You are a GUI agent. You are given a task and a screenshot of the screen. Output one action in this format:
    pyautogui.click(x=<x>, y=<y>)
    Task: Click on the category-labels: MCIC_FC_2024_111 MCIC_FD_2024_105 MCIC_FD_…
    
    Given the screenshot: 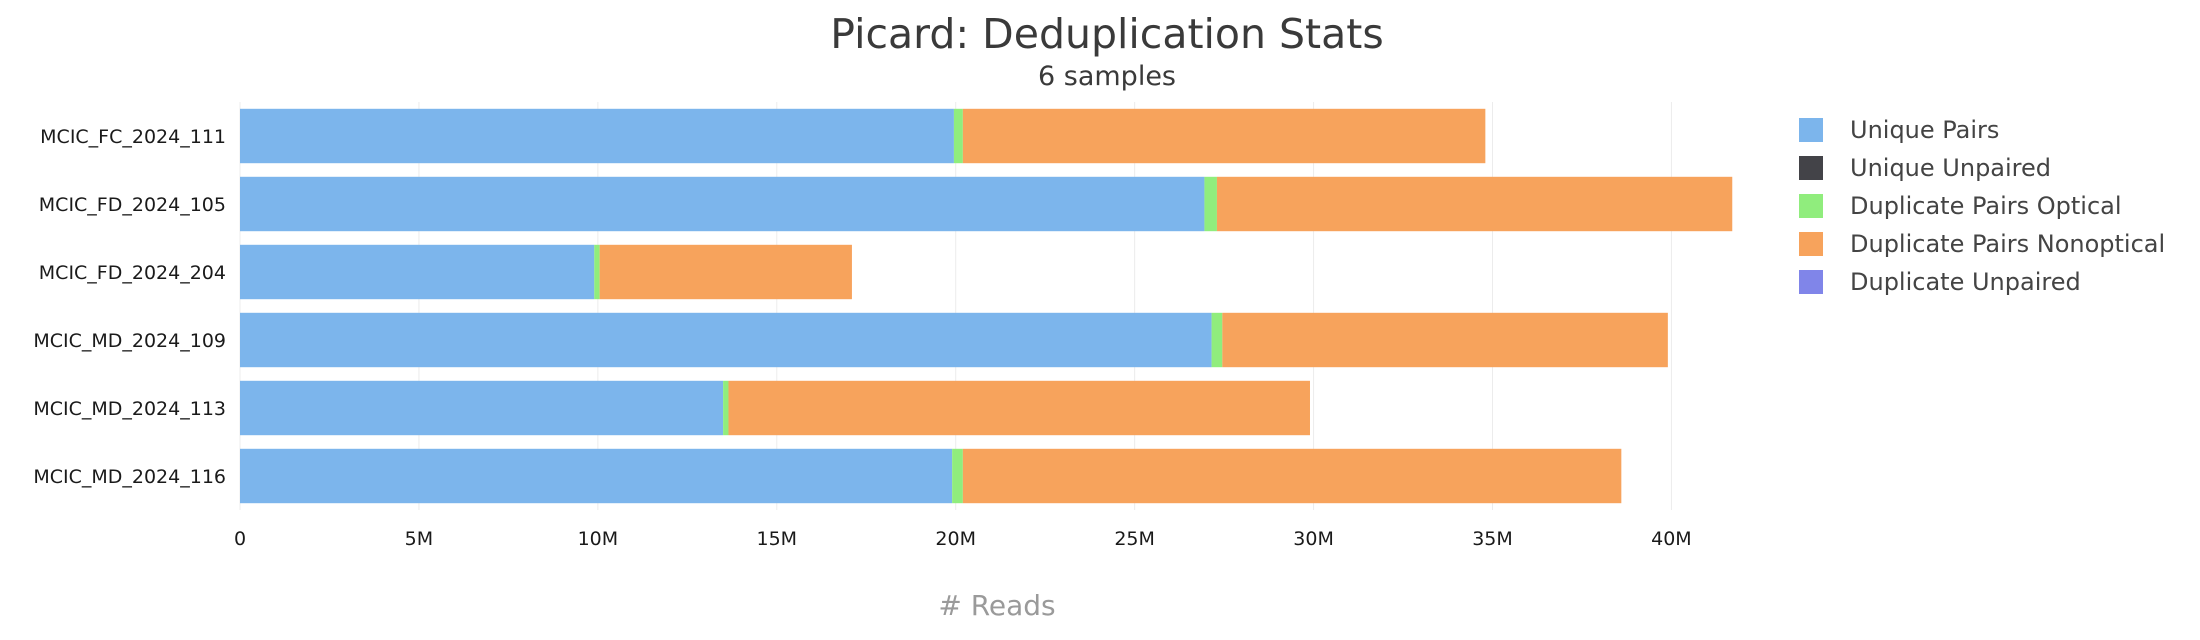 What is the action you would take?
    pyautogui.click(x=129, y=307)
    